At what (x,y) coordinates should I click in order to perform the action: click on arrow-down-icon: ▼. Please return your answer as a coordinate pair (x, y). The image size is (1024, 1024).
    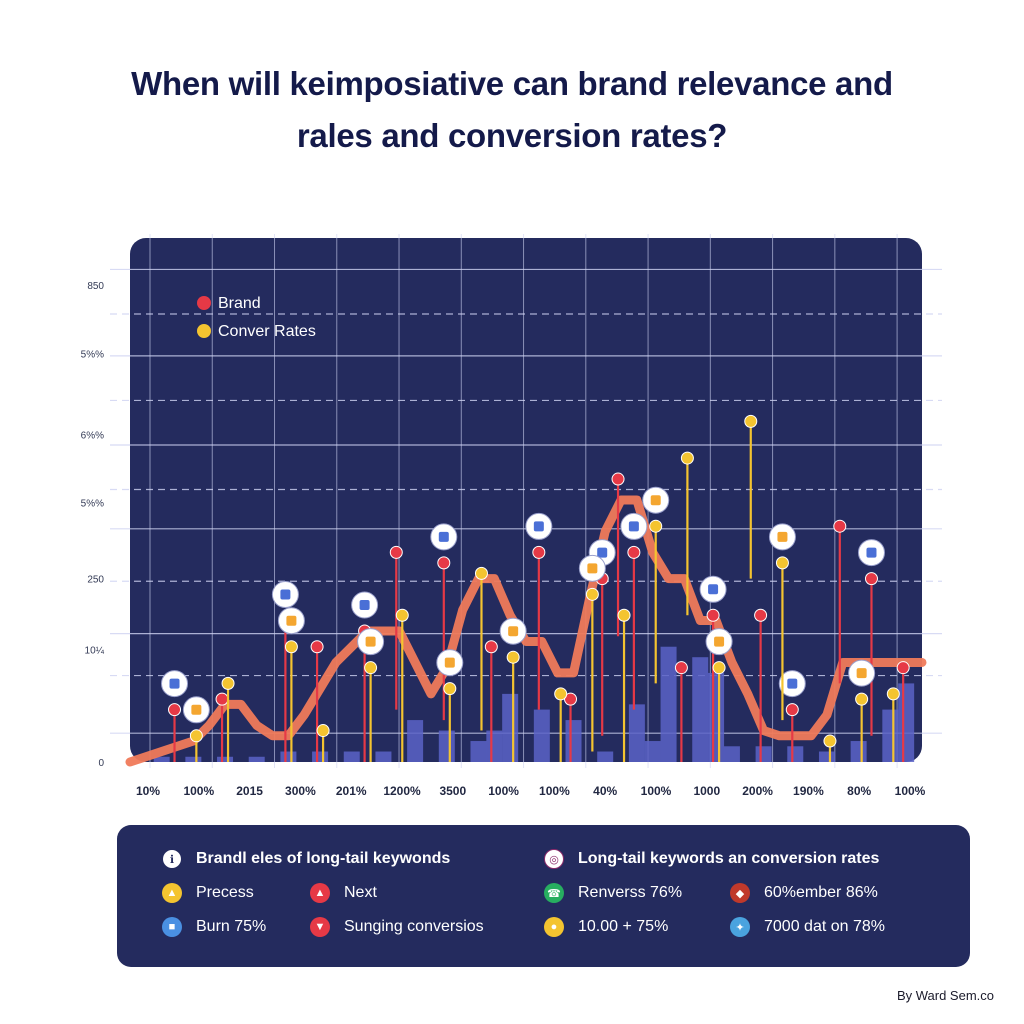
    Looking at the image, I should click on (320, 927).